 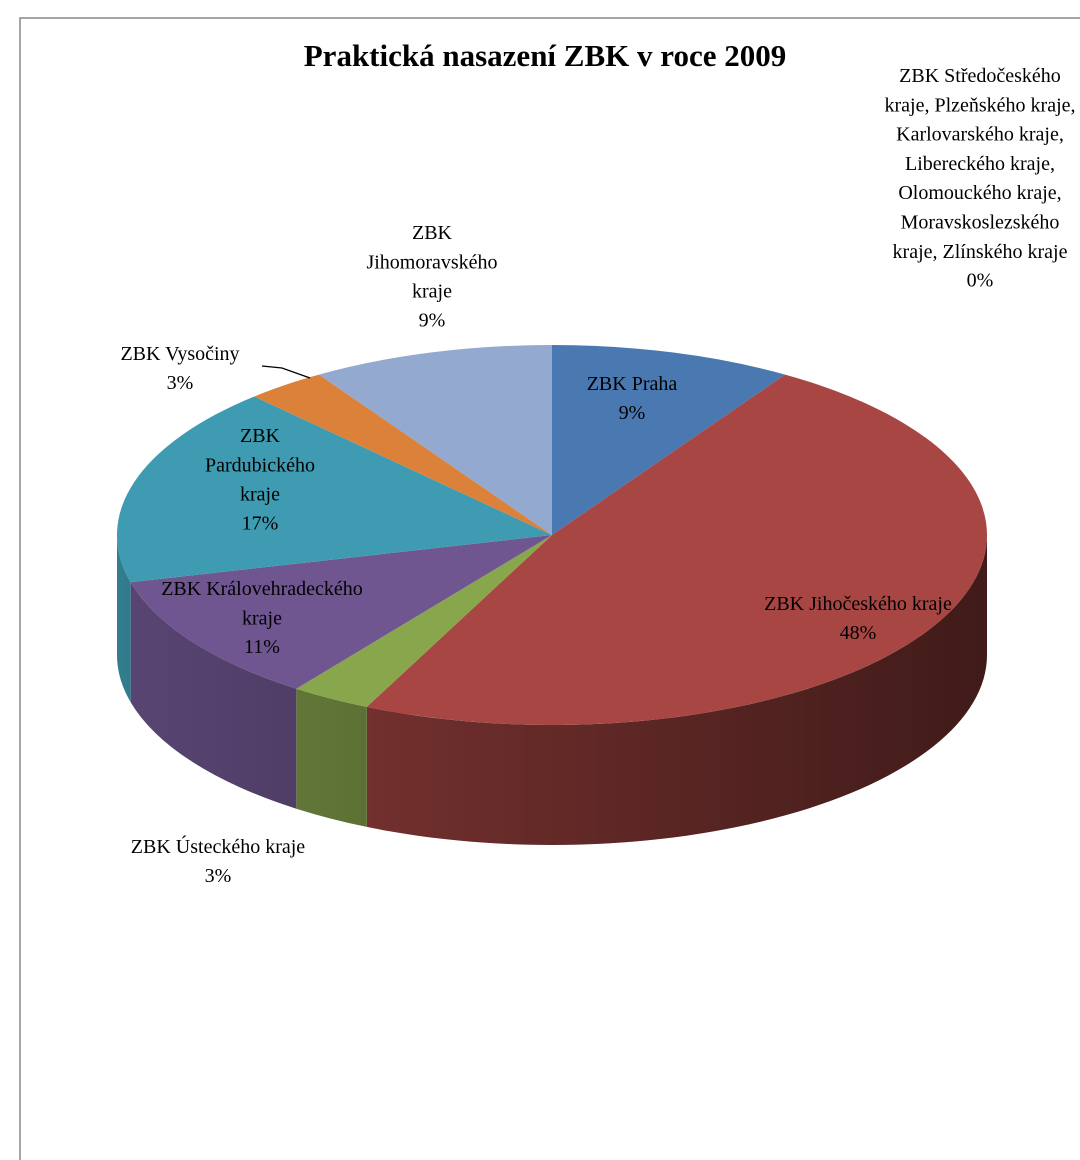 What do you see at coordinates (179, 354) in the screenshot?
I see `category-label: ZBK Vysočiny` at bounding box center [179, 354].